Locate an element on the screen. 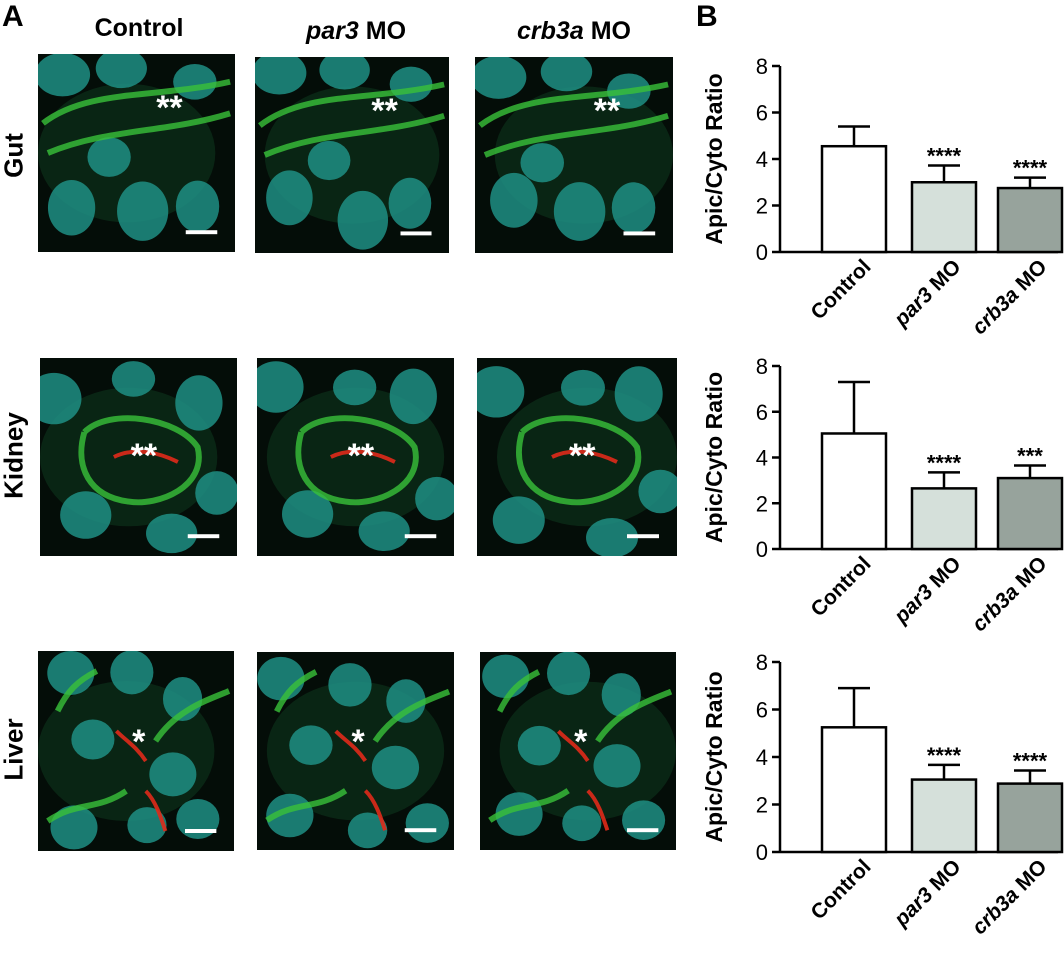 This screenshot has width=1064, height=960. row-header-liver: Liver is located at coordinates (14, 749).